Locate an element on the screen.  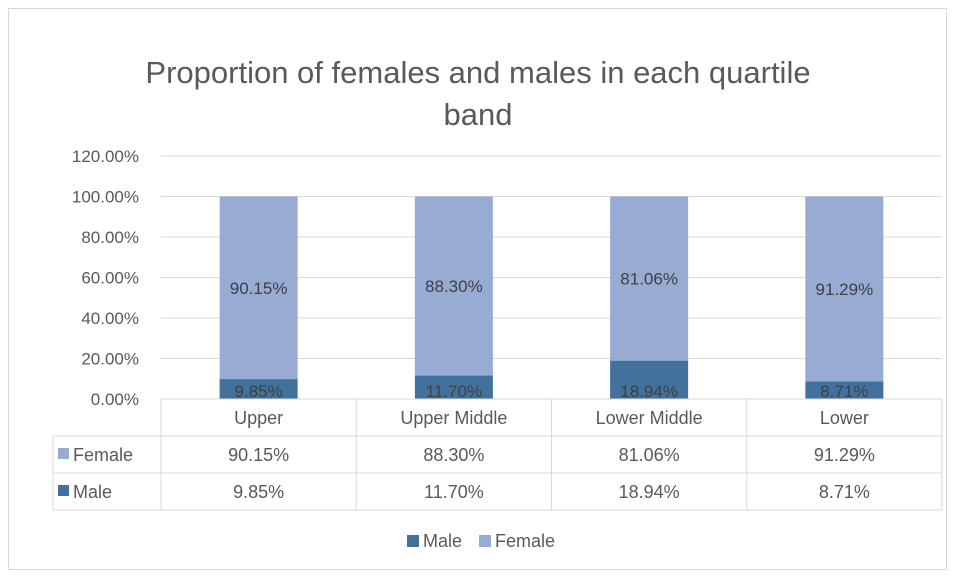
table-row-label: Male is located at coordinates (92, 492).